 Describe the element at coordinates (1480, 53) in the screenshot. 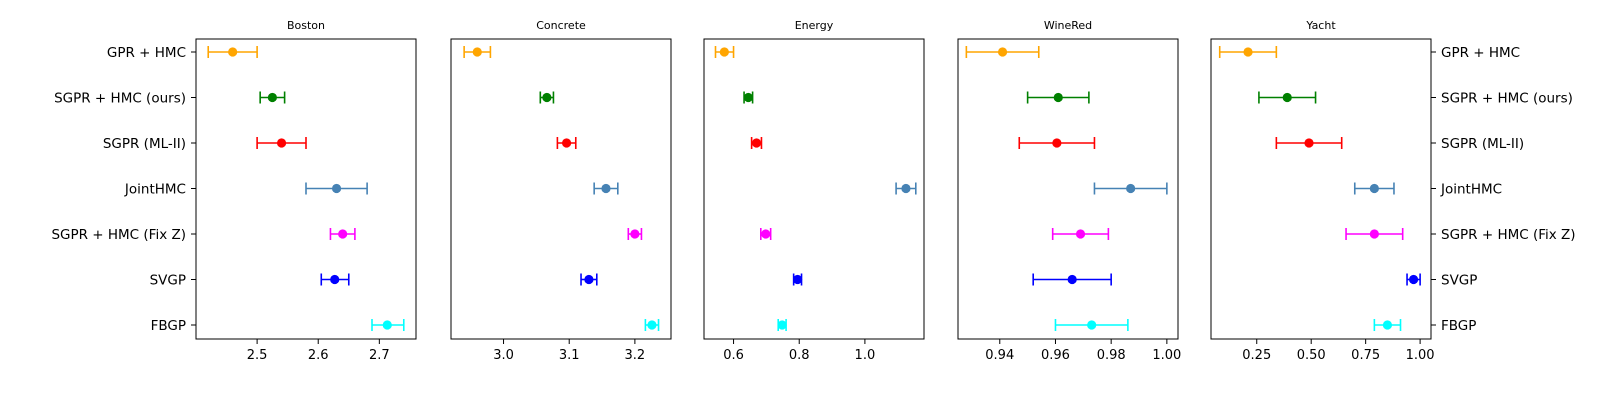

I see `ytick-label-right-gpr-hmc: GPR + HMC` at that location.